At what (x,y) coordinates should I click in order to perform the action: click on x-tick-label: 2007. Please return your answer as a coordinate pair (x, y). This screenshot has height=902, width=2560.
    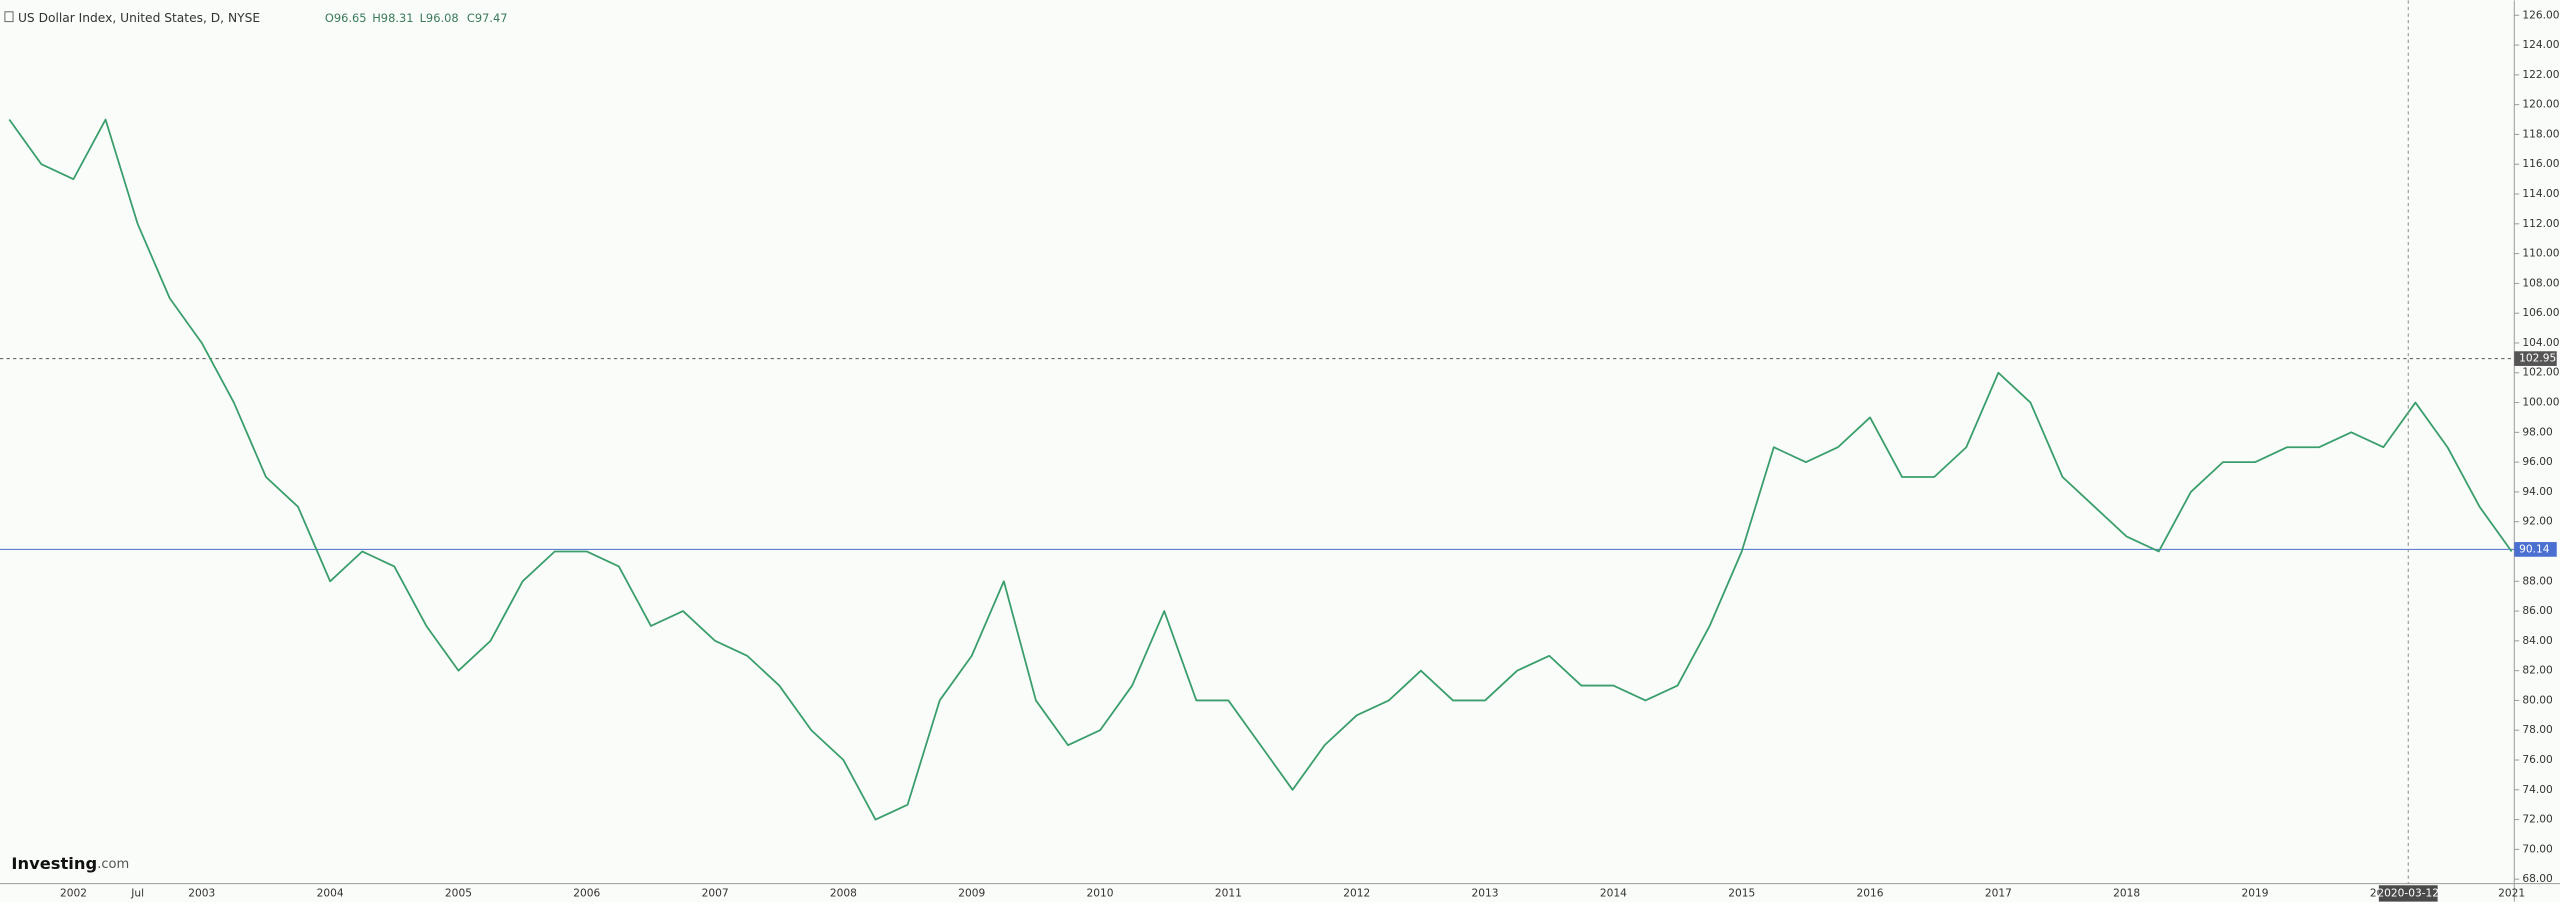
    Looking at the image, I should click on (715, 892).